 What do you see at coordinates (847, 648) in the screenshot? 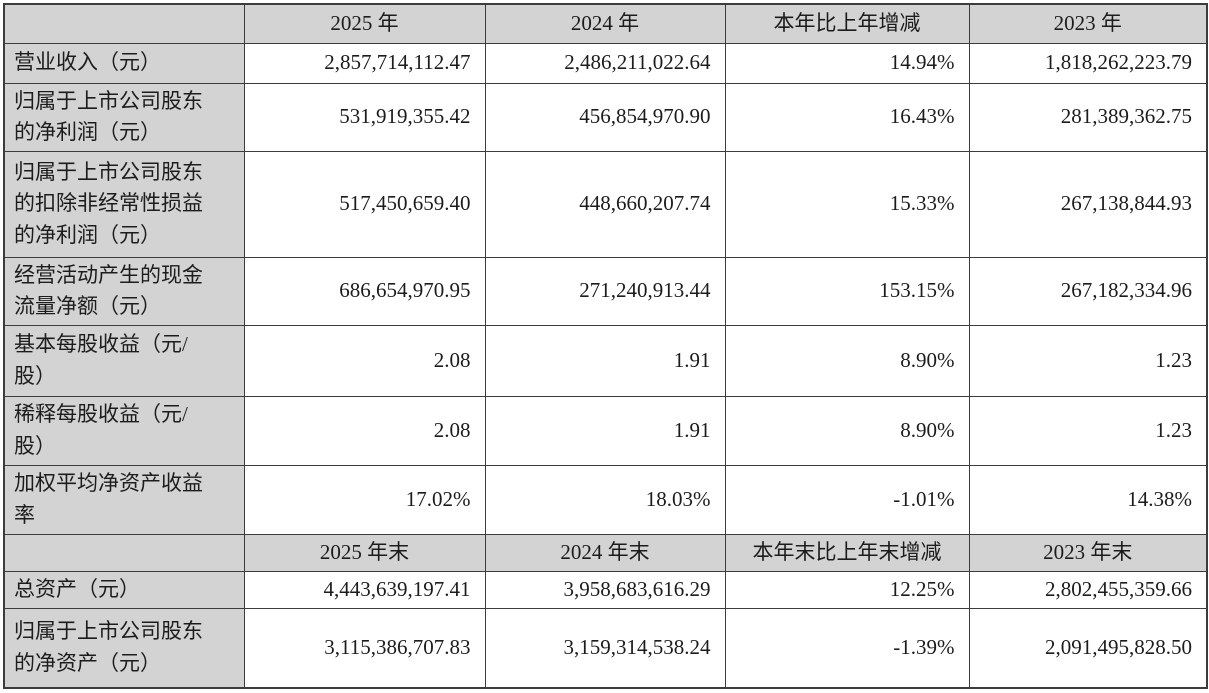
I see `value-change: -1.39%` at bounding box center [847, 648].